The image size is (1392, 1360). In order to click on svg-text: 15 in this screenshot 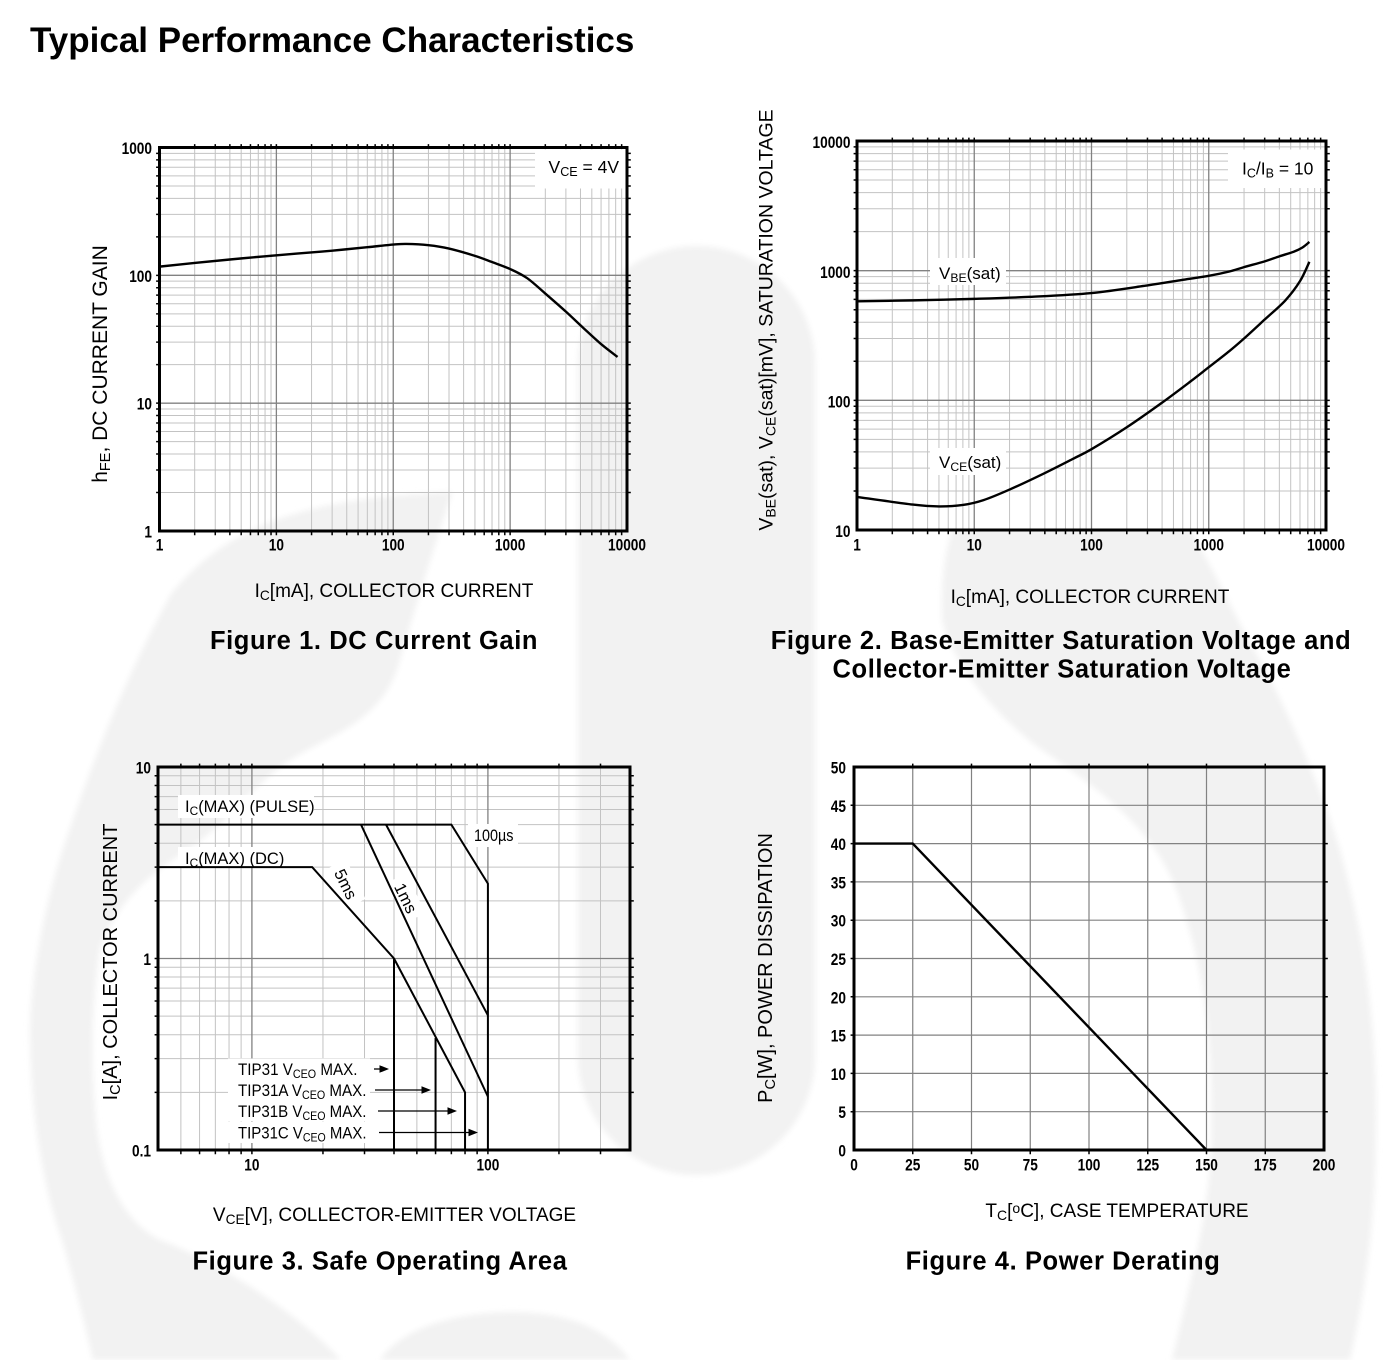, I will do `click(838, 1036)`.